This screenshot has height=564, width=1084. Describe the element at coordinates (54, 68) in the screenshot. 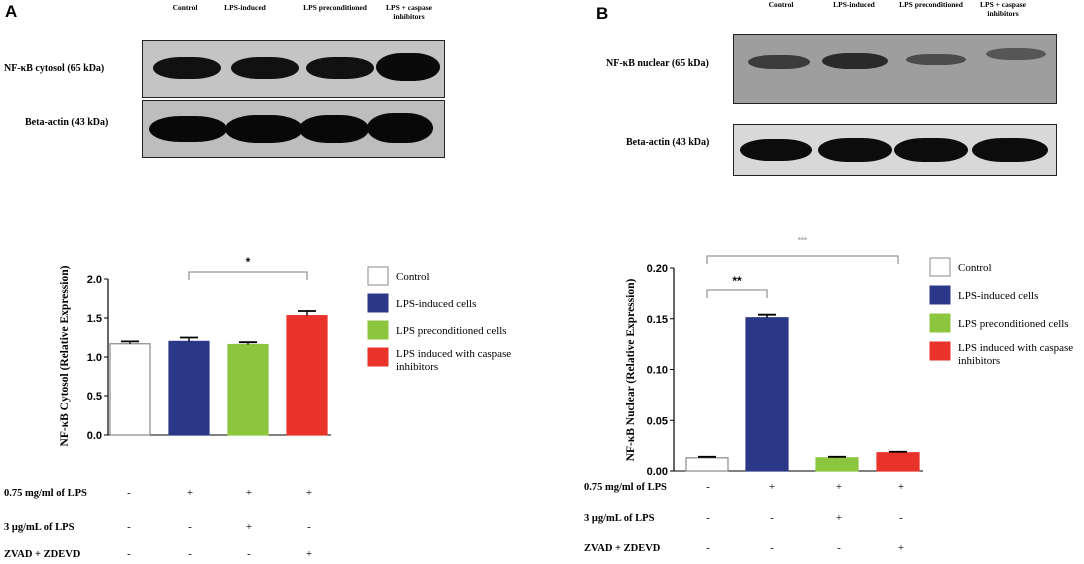

I see `blot-label-nfkb-cytosol: NF-κB cytosol (65 kDa)` at that location.